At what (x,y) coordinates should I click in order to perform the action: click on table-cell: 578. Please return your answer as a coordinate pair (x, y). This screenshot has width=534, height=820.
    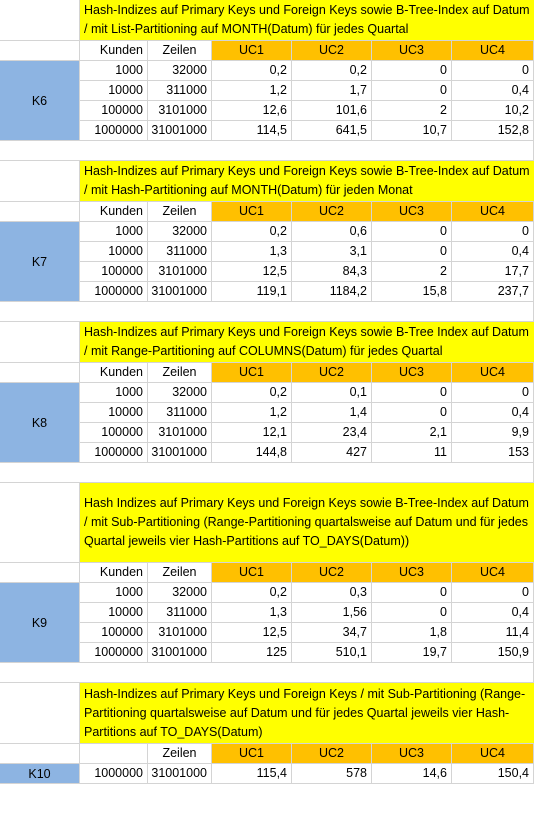
    Looking at the image, I should click on (332, 774).